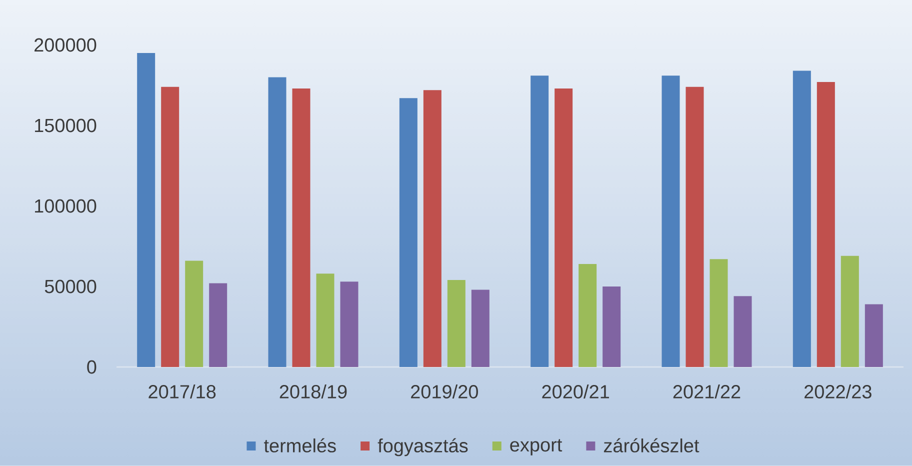  I want to click on y-tick-label: 150000, so click(65, 125).